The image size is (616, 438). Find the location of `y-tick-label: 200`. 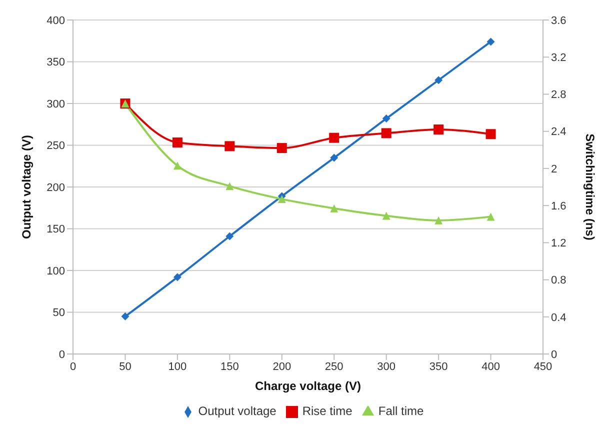

y-tick-label: 200 is located at coordinates (55, 188).